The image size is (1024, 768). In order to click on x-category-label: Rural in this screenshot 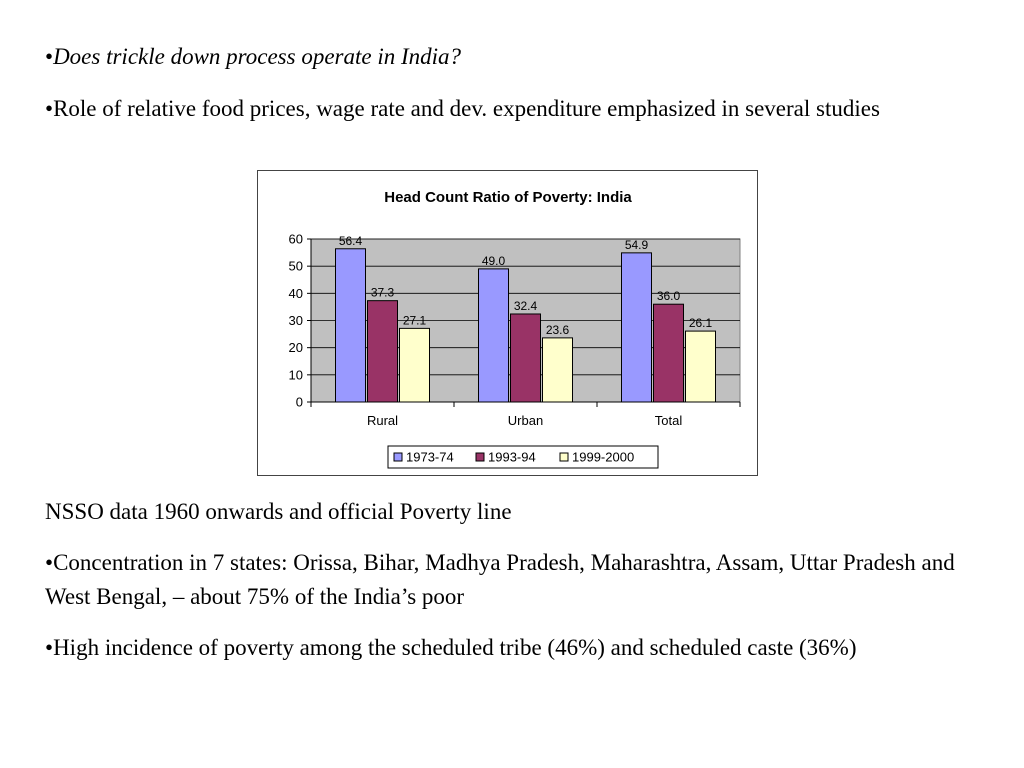, I will do `click(382, 420)`.